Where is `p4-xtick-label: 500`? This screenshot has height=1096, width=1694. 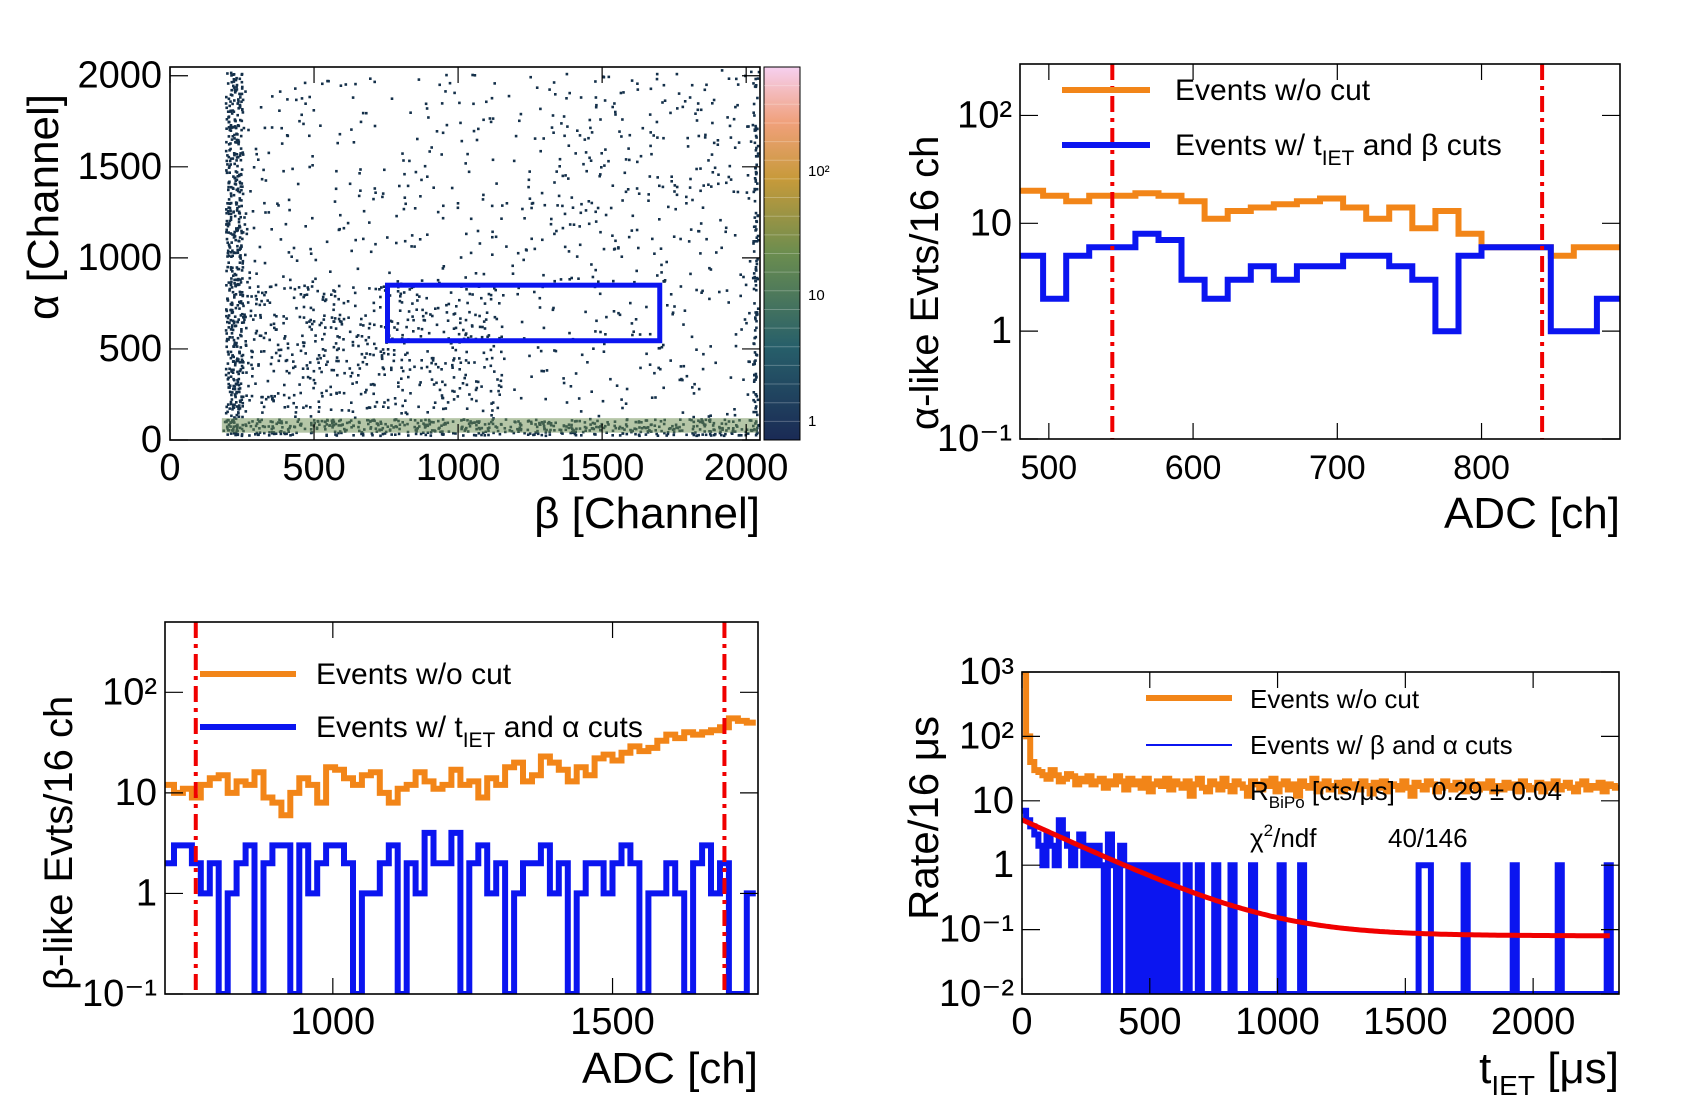
p4-xtick-label: 500 is located at coordinates (1149, 1022).